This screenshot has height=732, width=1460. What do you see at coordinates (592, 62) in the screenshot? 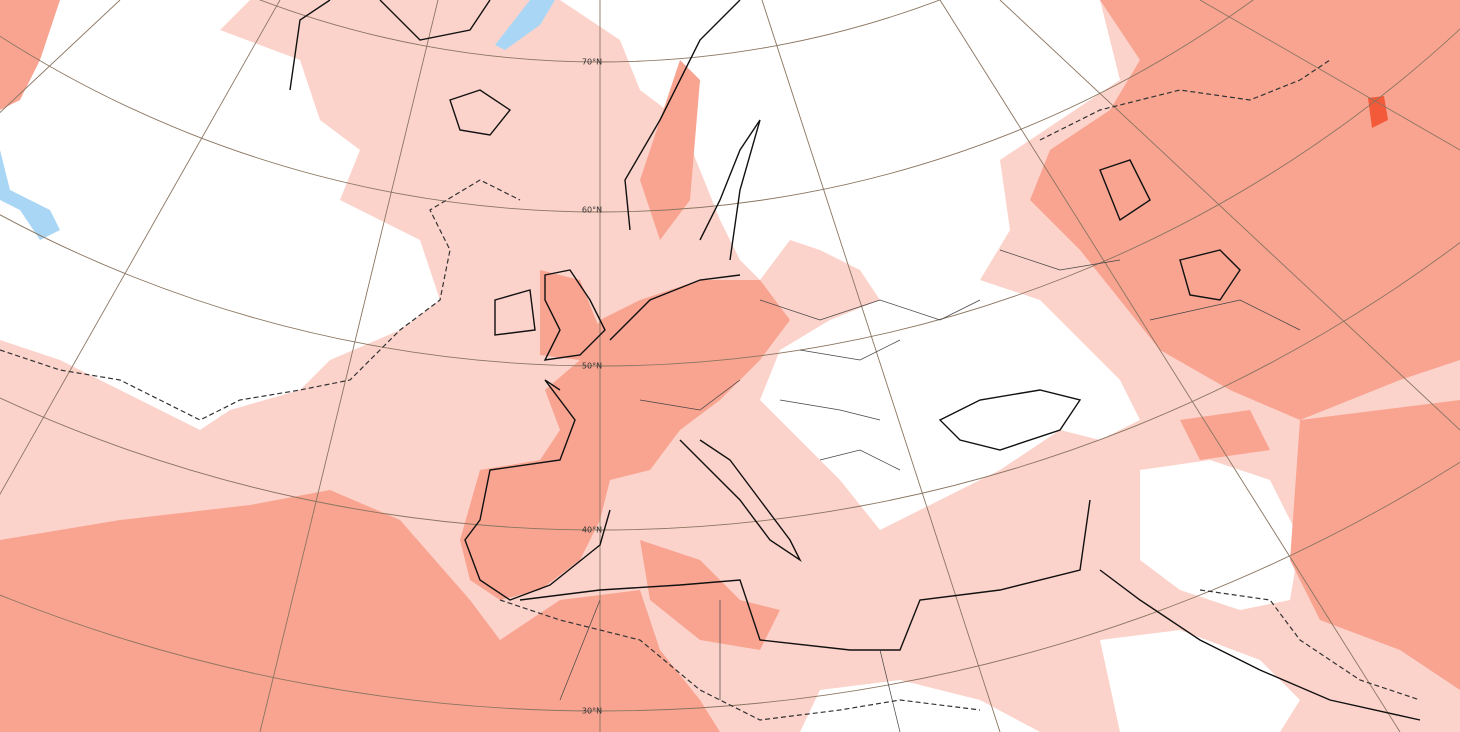
I see `latitude-label: 70°N` at bounding box center [592, 62].